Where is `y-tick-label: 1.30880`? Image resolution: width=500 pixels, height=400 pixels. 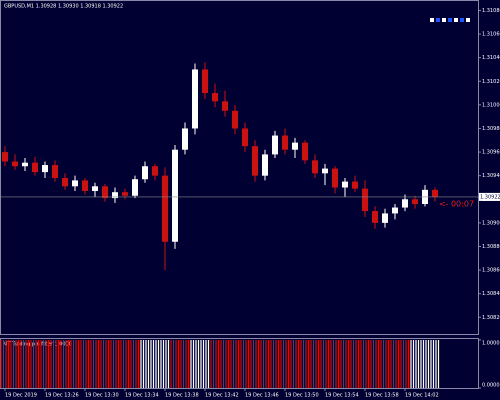 y-tick-label: 1.30880 is located at coordinates (491, 247).